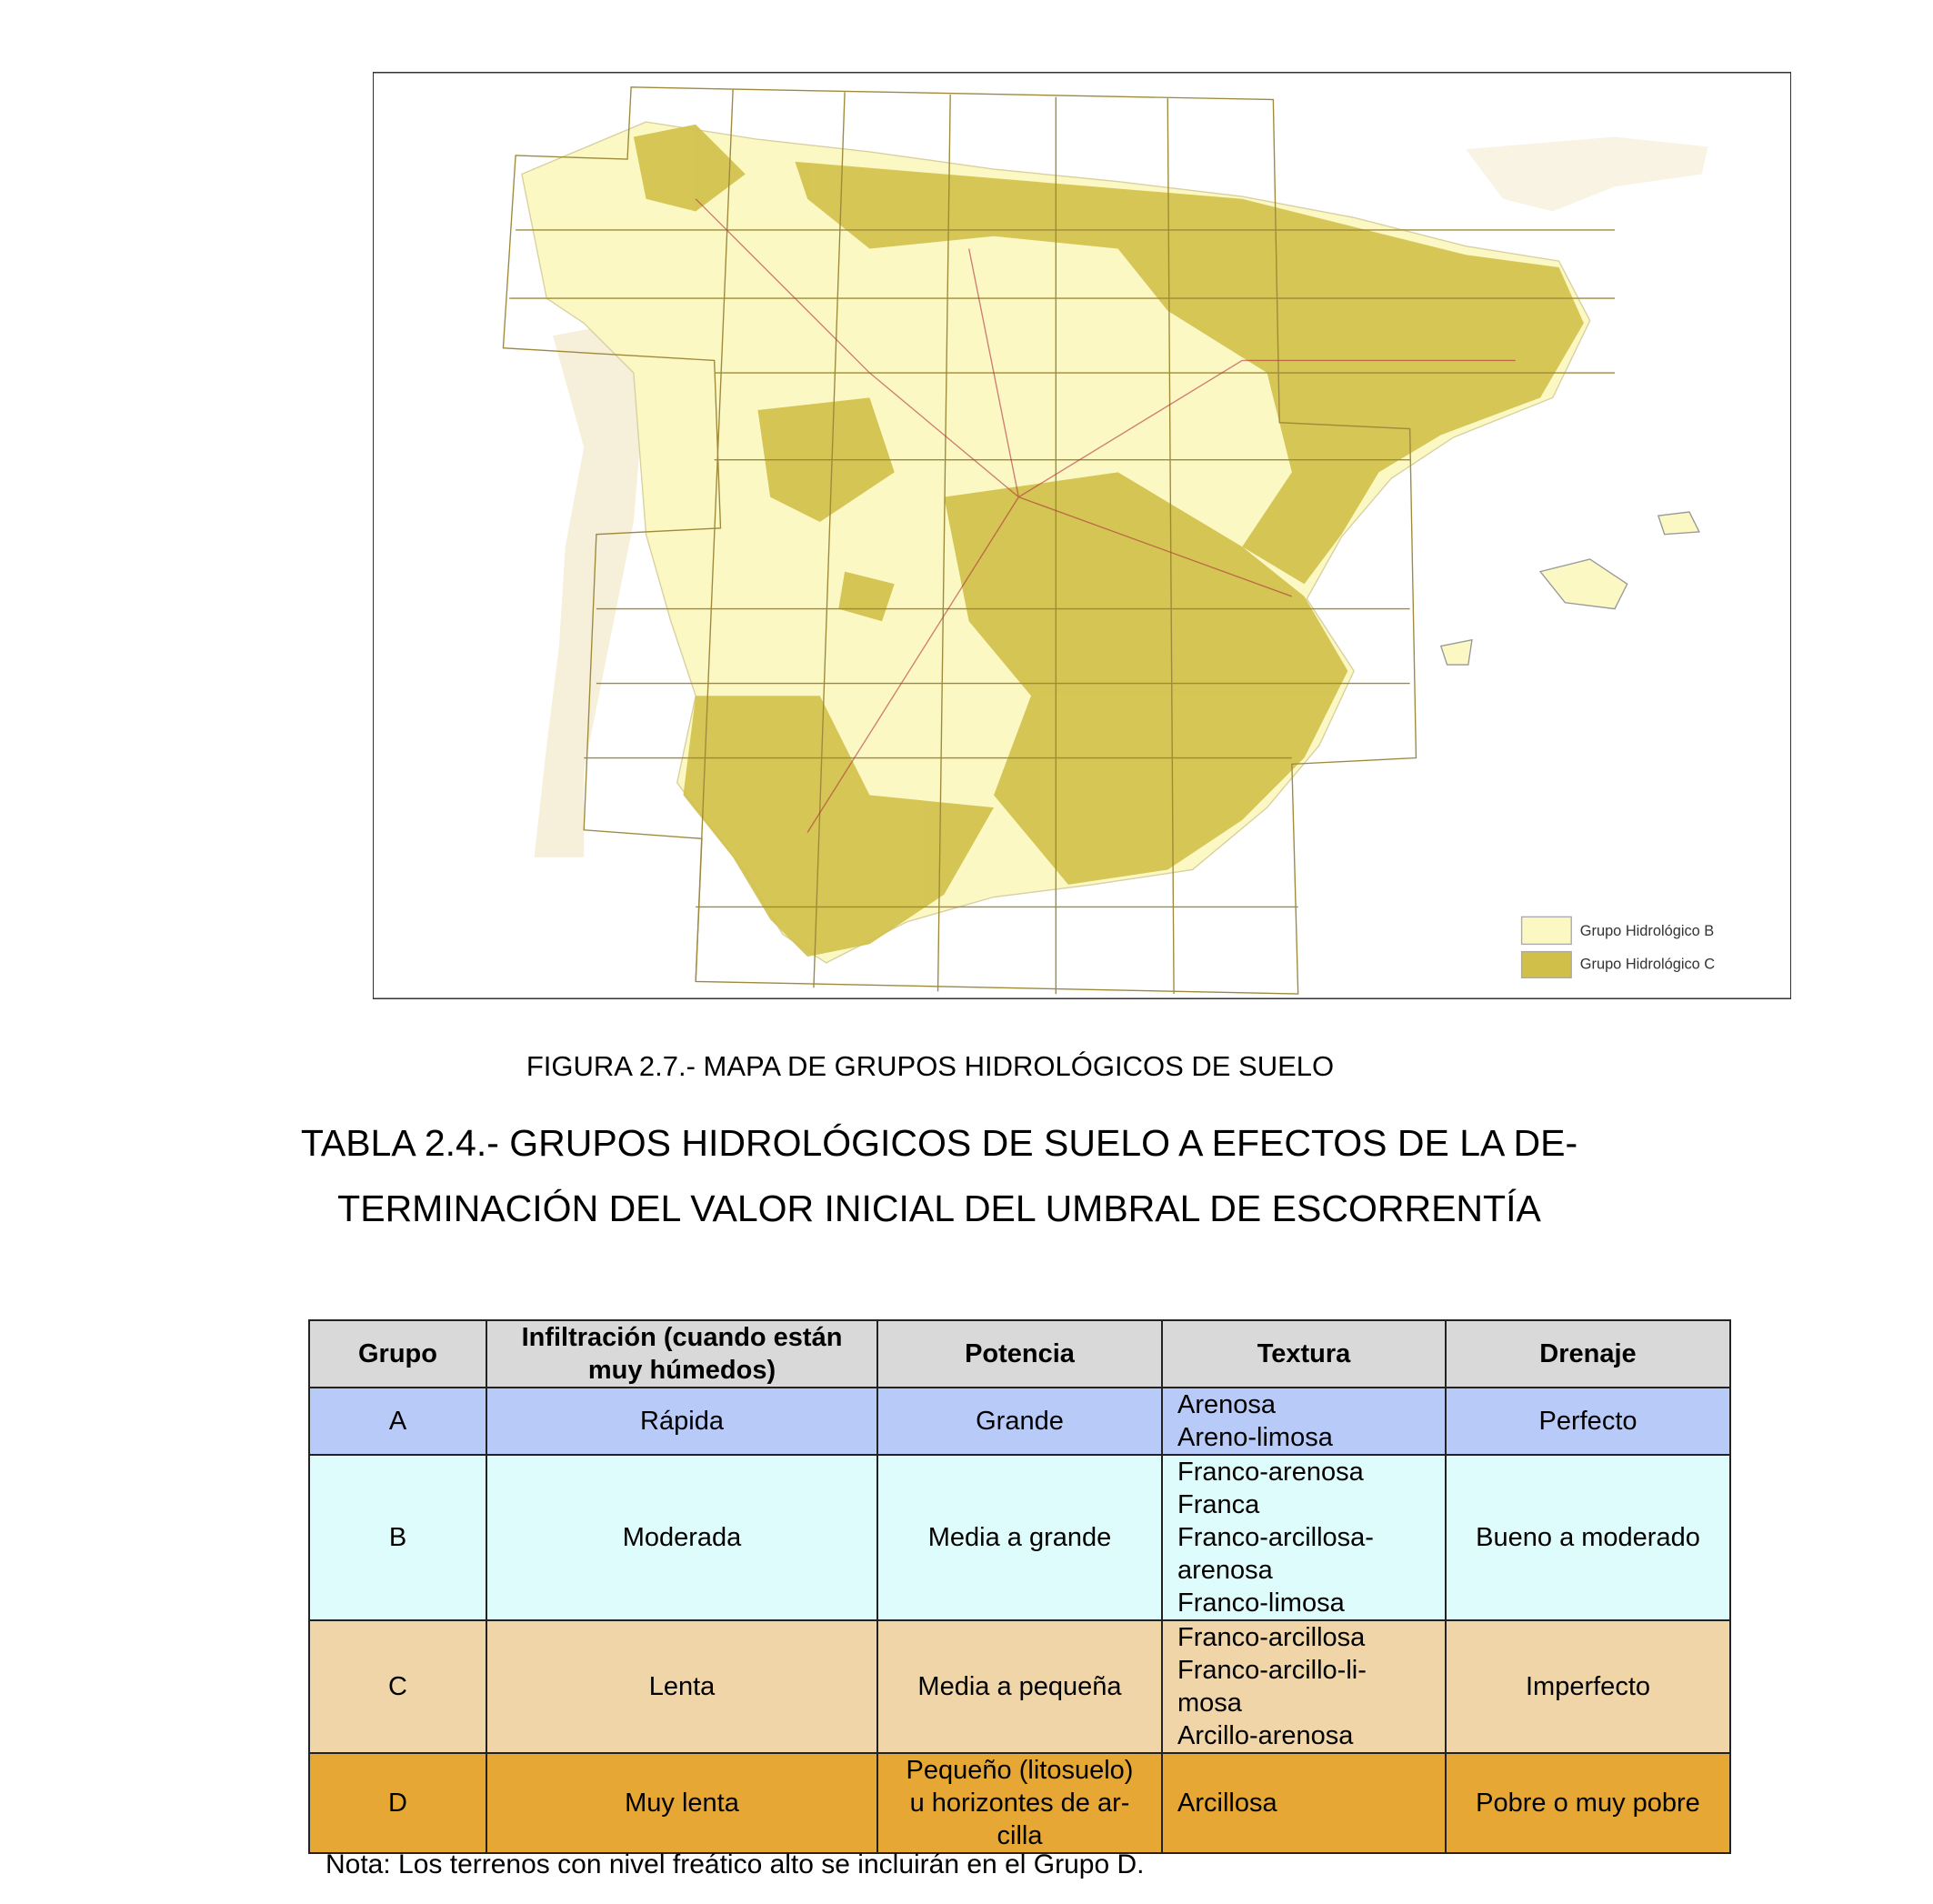 This screenshot has height=1904, width=1933. Describe the element at coordinates (1588, 1422) in the screenshot. I see `table-cell: Perfecto` at that location.